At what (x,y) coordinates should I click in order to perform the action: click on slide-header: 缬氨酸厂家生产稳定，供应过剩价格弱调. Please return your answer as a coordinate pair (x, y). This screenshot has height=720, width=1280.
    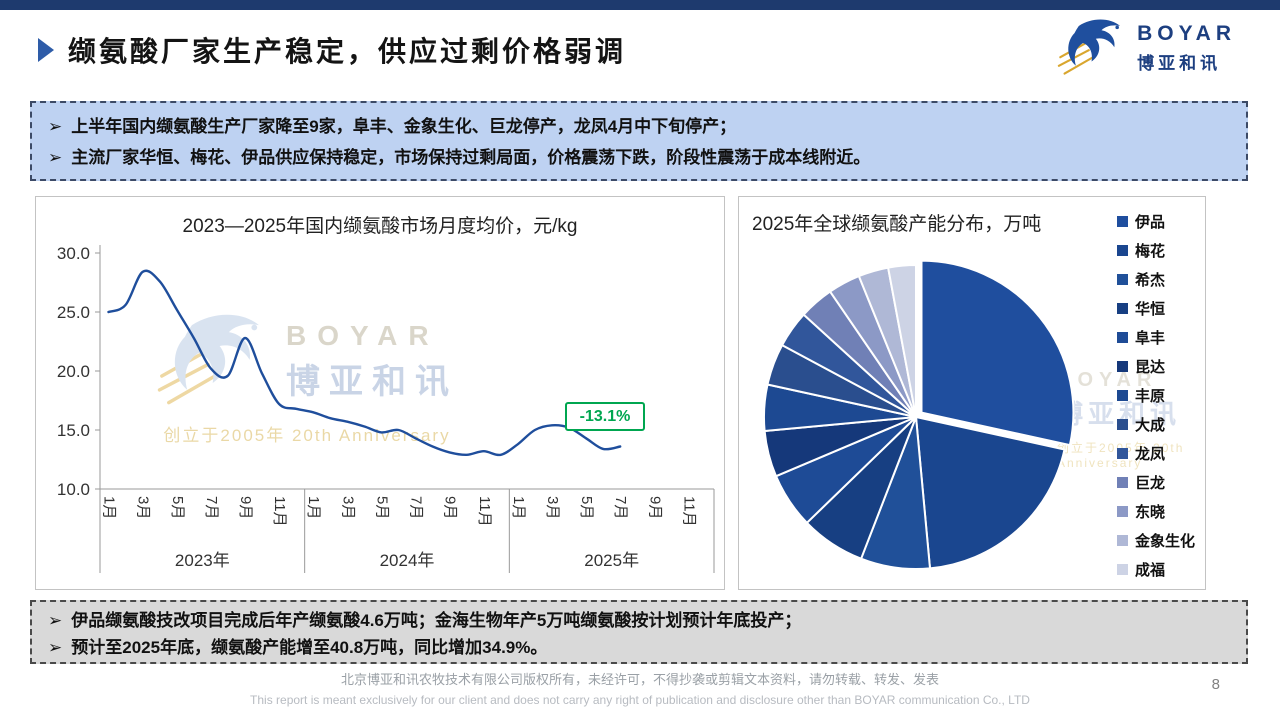
    Looking at the image, I should click on (332, 50).